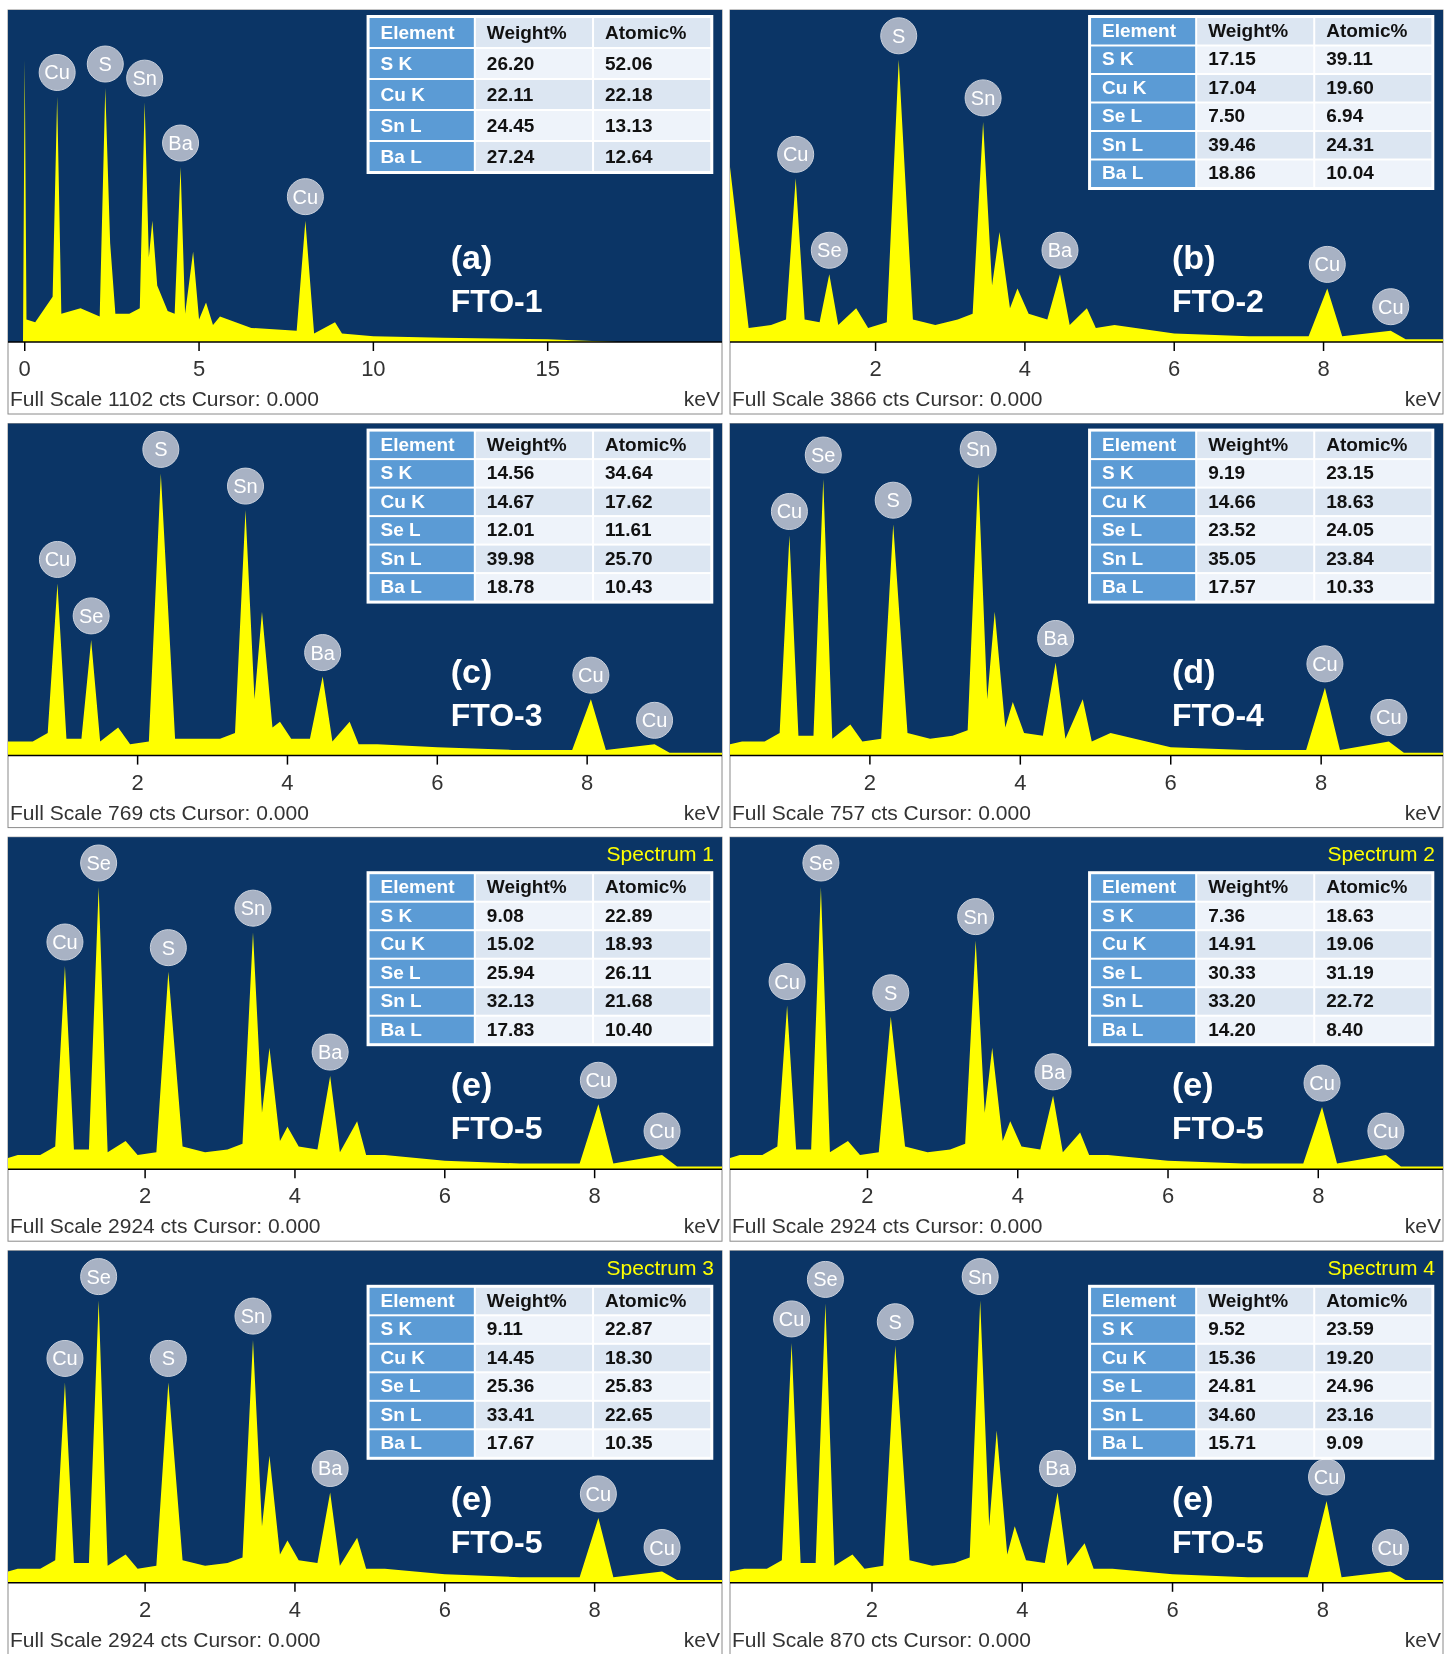 Image resolution: width=1445 pixels, height=1654 pixels. I want to click on annotation: 17.83, so click(510, 1029).